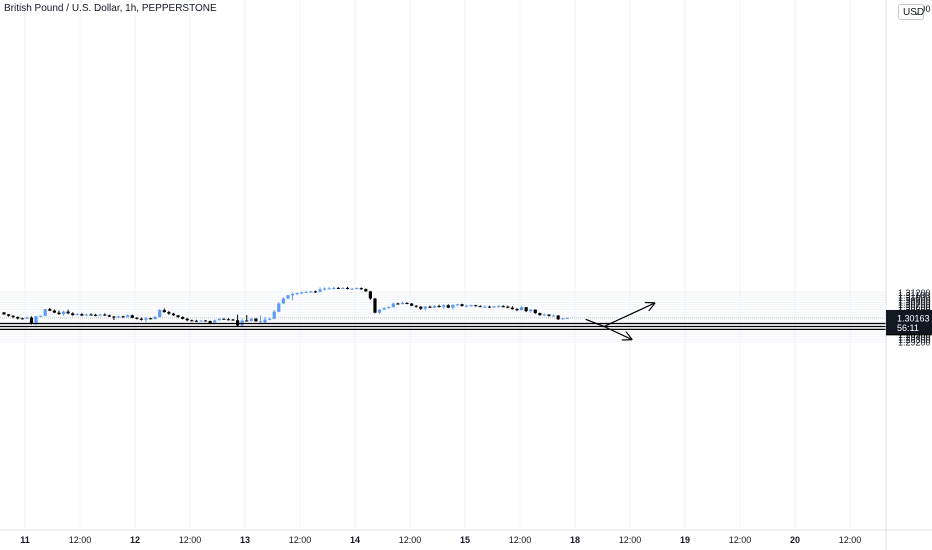 The height and width of the screenshot is (550, 932). I want to click on currency-button: USD ⌄, so click(911, 12).